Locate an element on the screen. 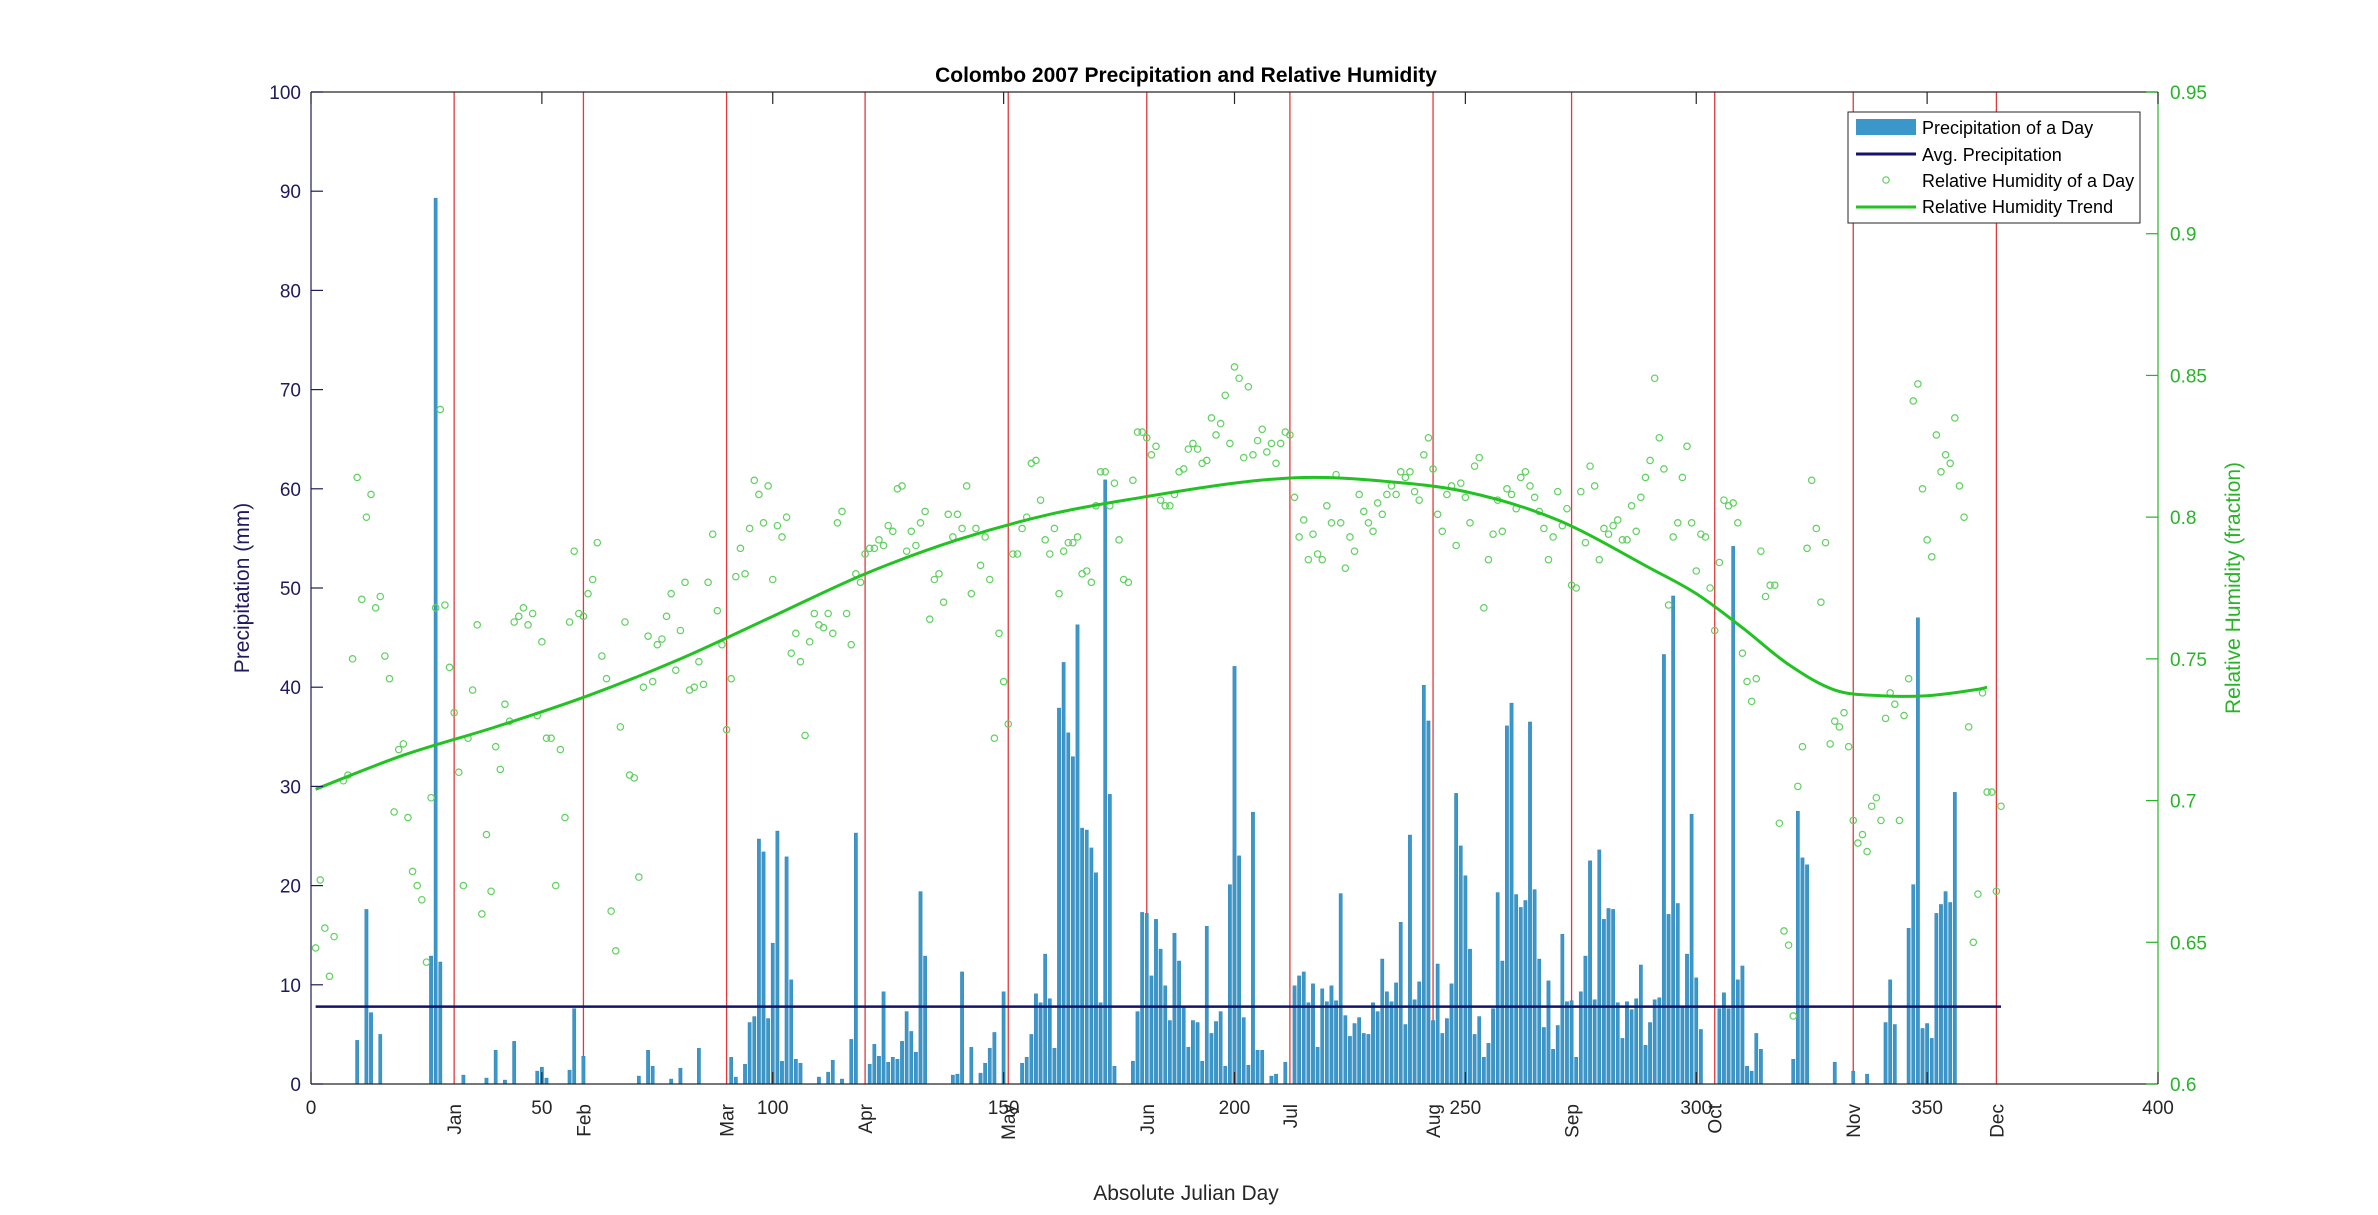 The height and width of the screenshot is (1215, 2378). y-tick-label-left: 100 is located at coordinates (285, 93).